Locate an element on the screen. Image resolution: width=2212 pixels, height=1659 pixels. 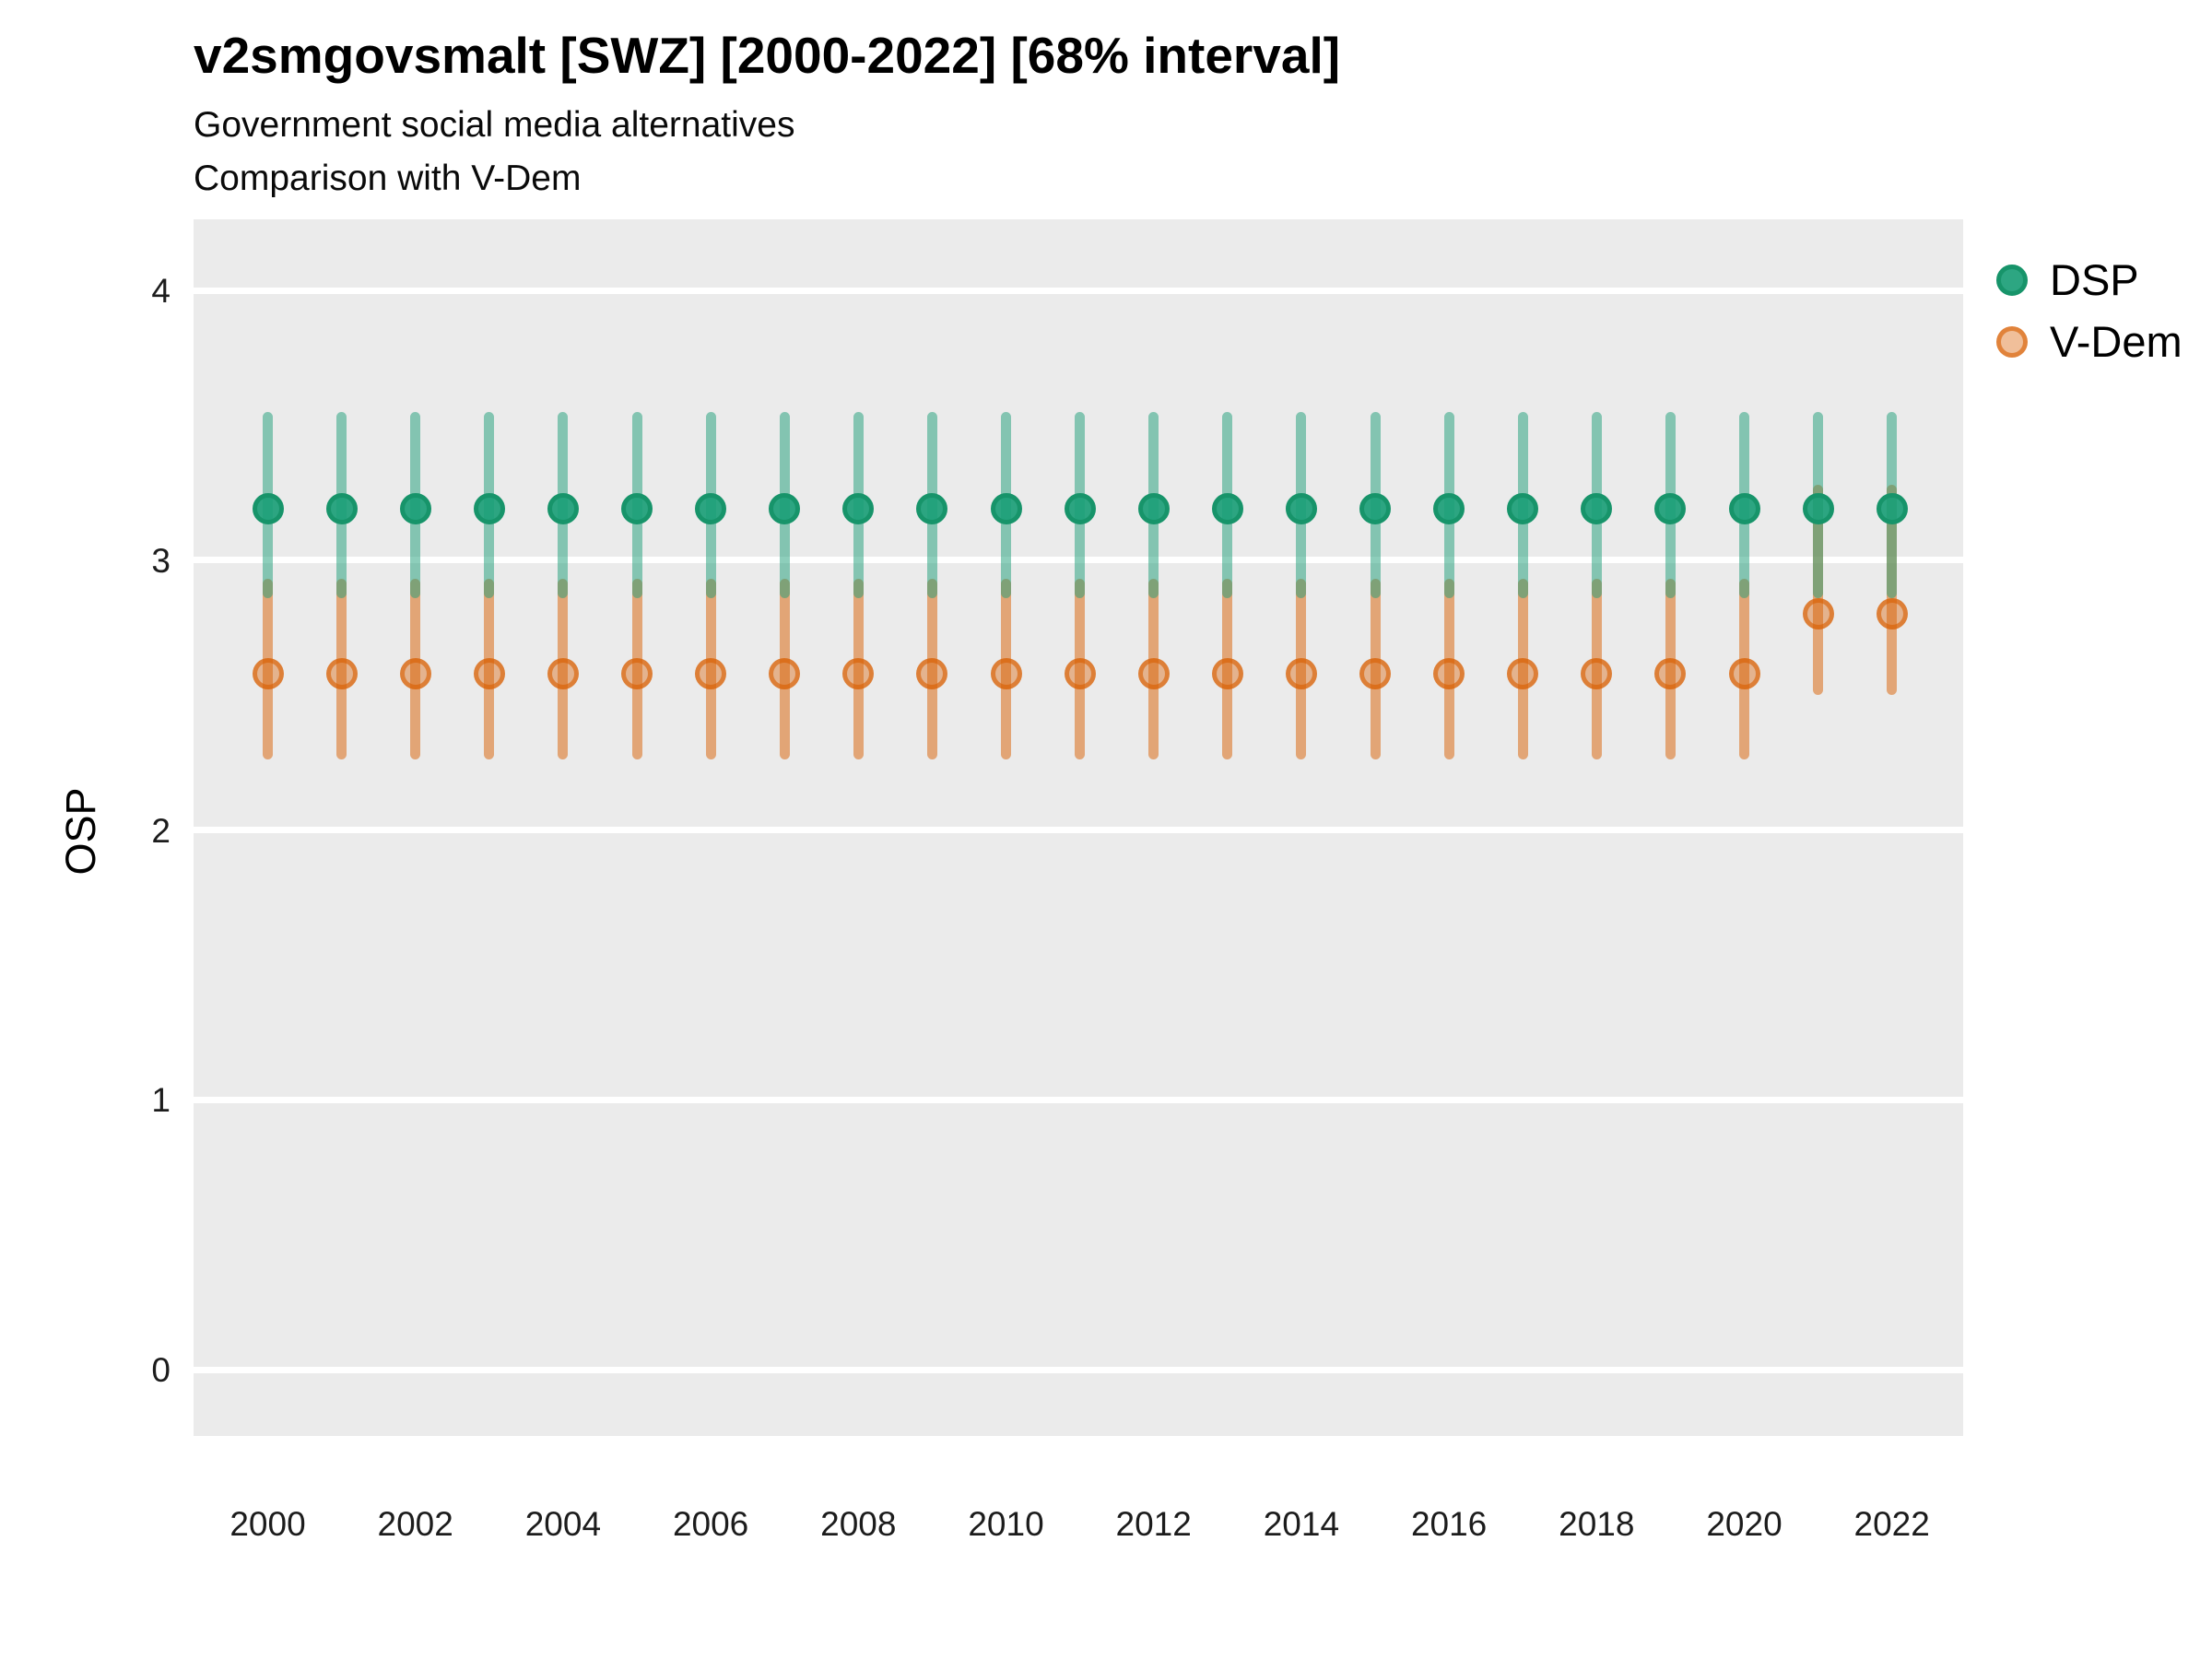
x-tick-label: 2022 is located at coordinates (1891, 1524).